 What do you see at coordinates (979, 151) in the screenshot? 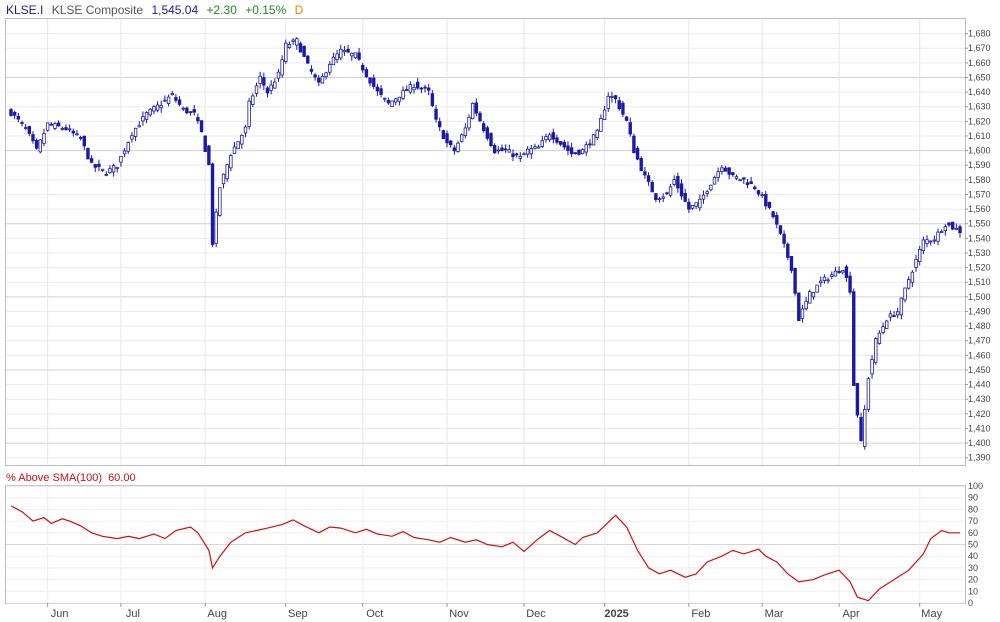
I see `price-tick-label: 1,600` at bounding box center [979, 151].